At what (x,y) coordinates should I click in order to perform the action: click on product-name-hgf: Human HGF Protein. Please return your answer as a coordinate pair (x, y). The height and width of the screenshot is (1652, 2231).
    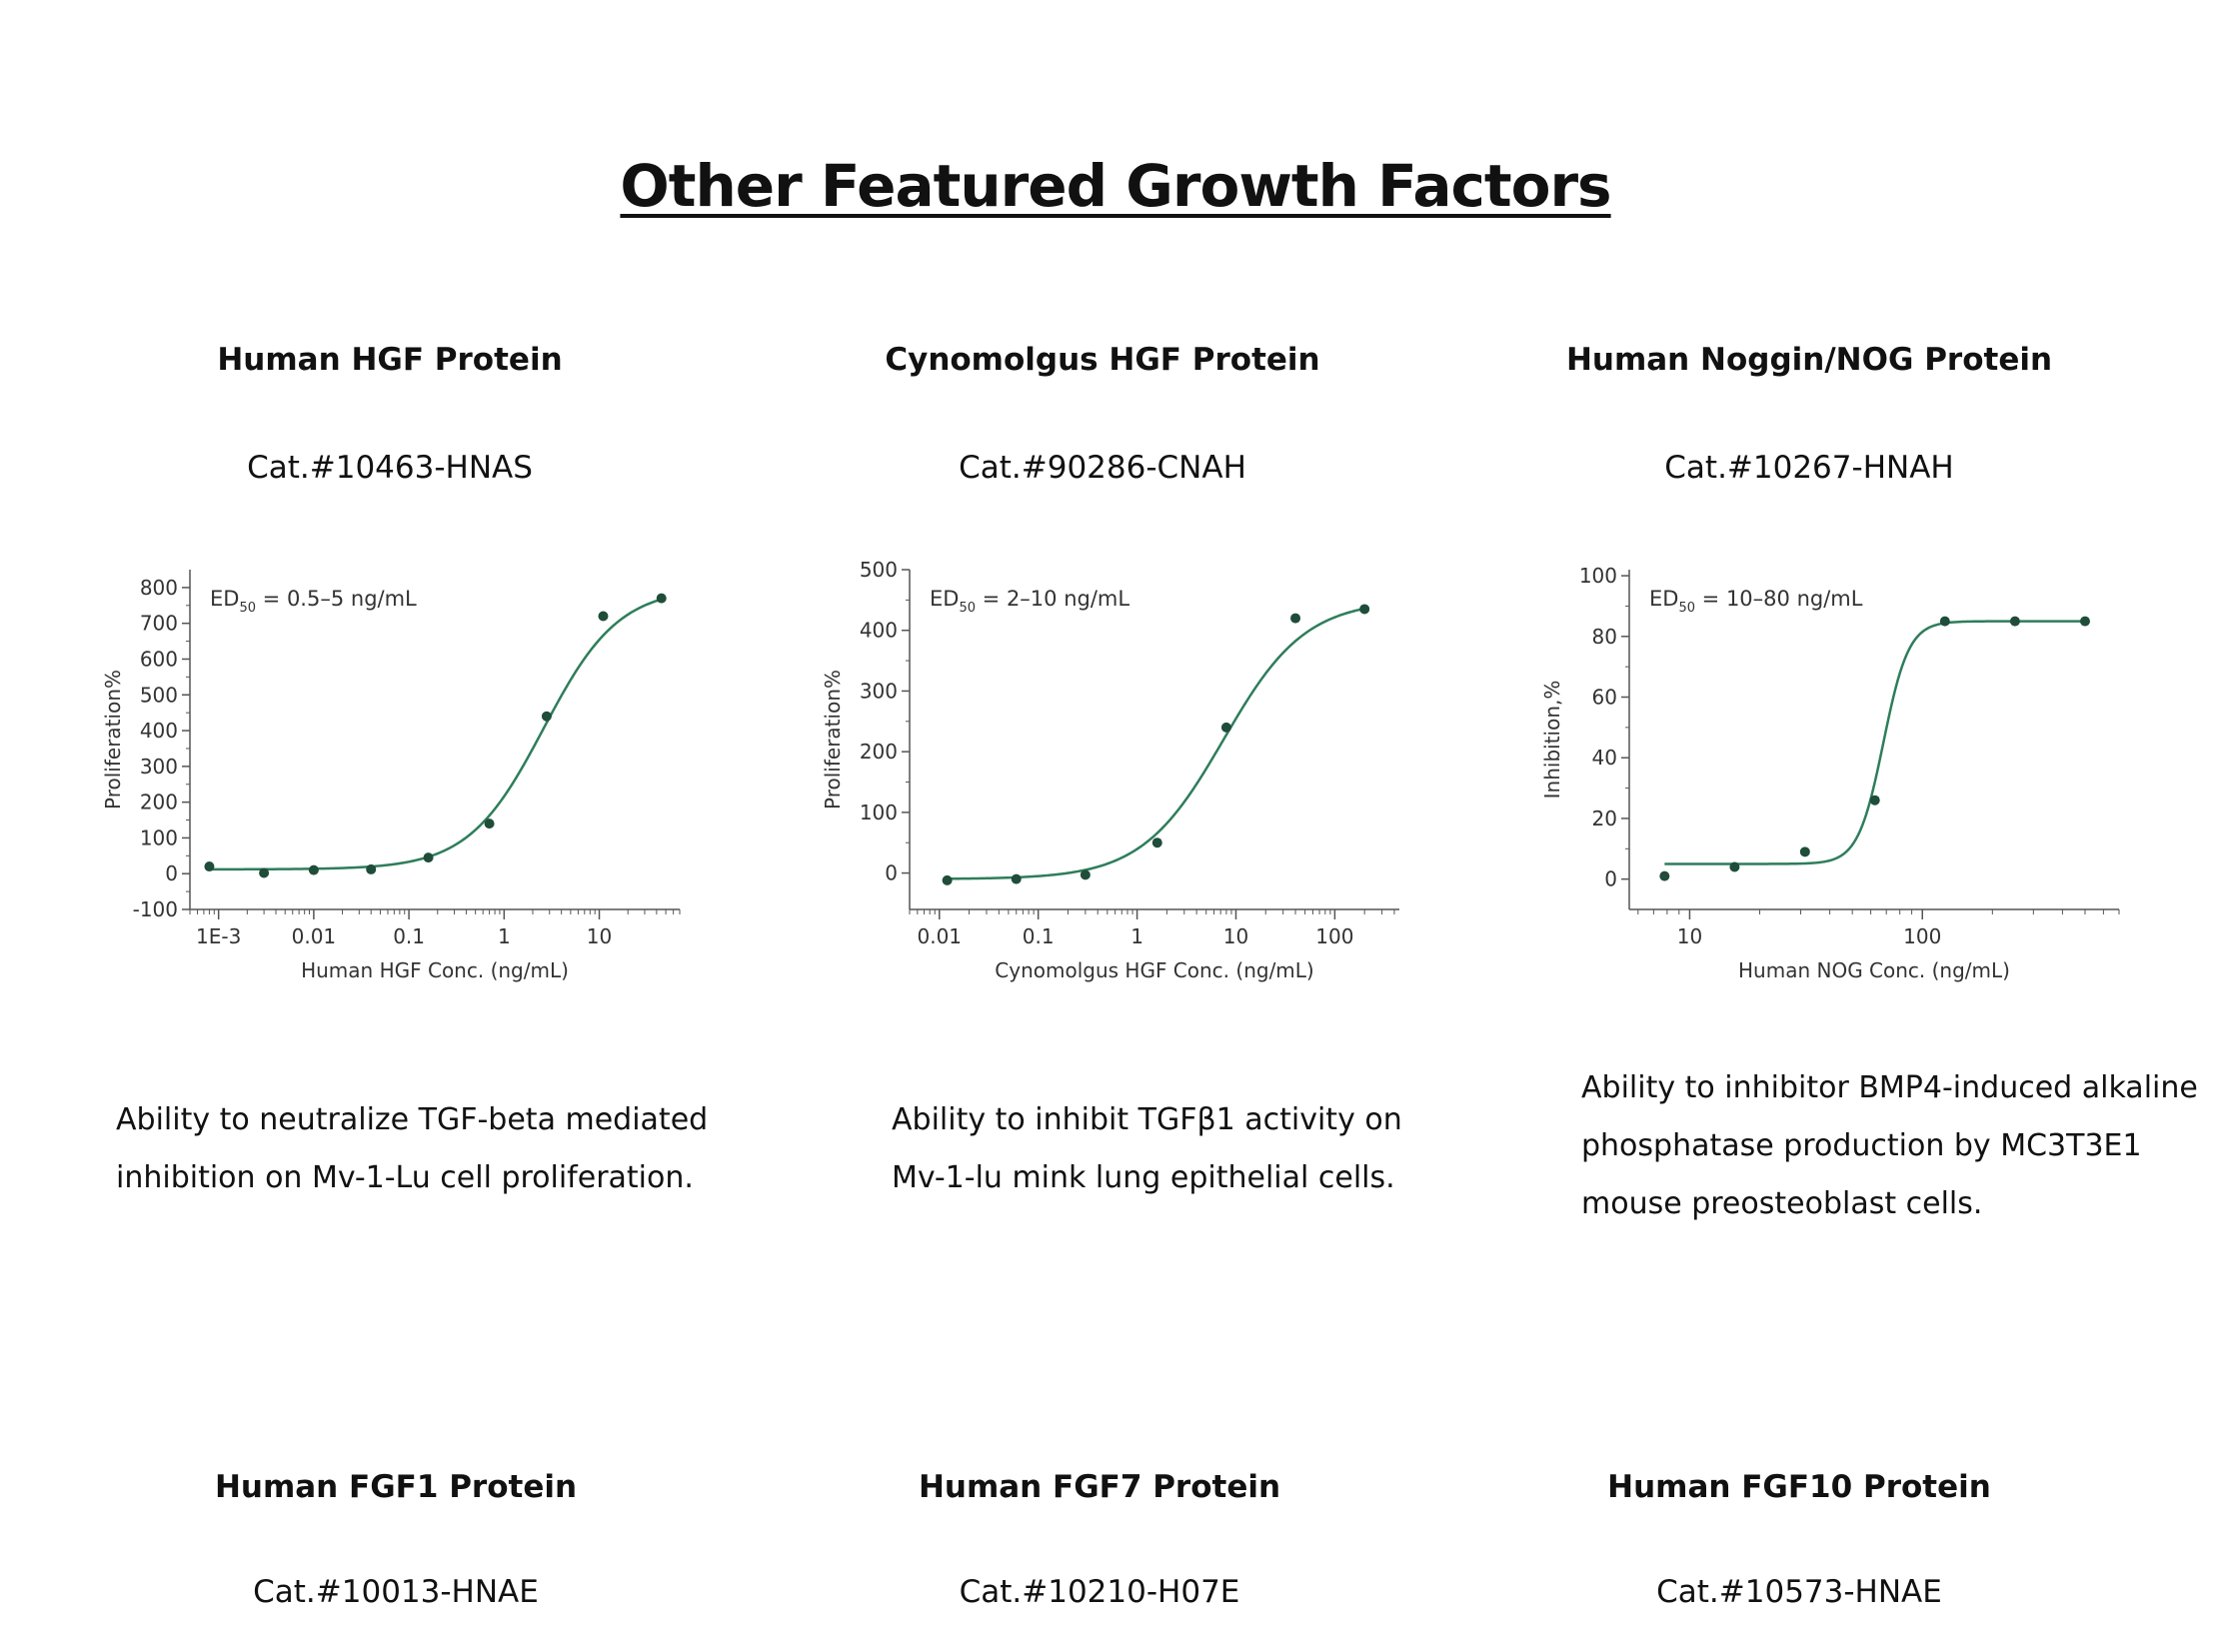
    Looking at the image, I should click on (390, 360).